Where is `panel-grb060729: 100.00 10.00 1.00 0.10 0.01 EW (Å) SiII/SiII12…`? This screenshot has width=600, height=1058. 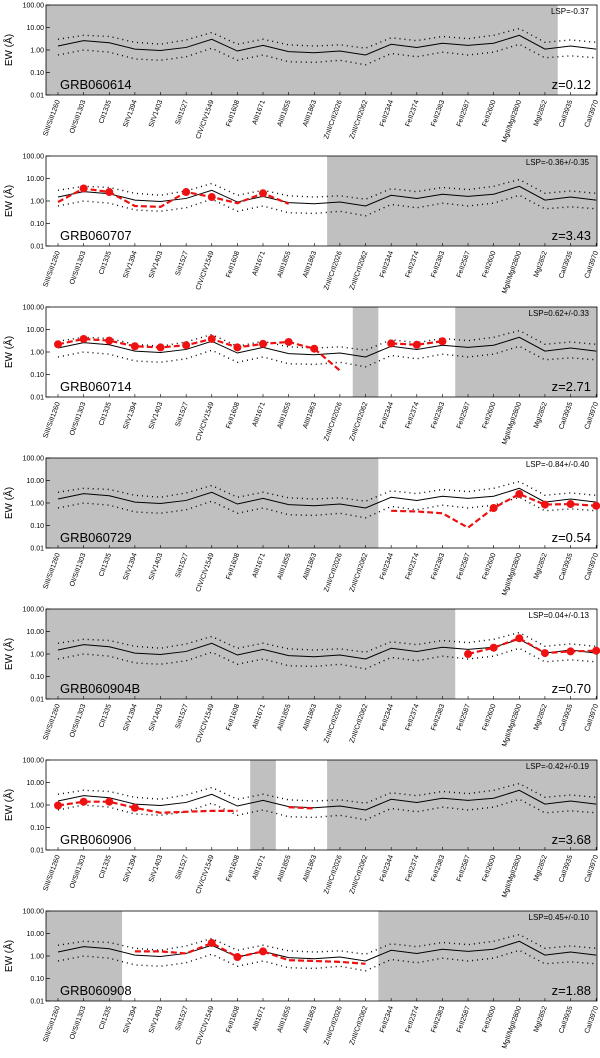 panel-grb060729: 100.00 10.00 1.00 0.10 0.01 EW (Å) SiII/SiII12… is located at coordinates (301, 526).